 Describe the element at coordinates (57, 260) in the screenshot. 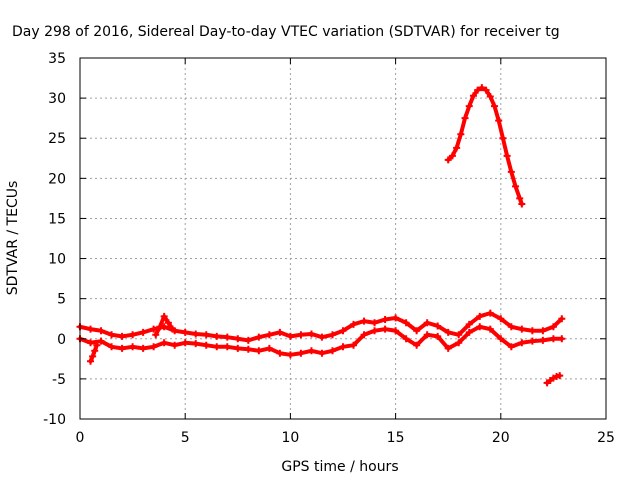

I see `y-tick-label: 10` at that location.